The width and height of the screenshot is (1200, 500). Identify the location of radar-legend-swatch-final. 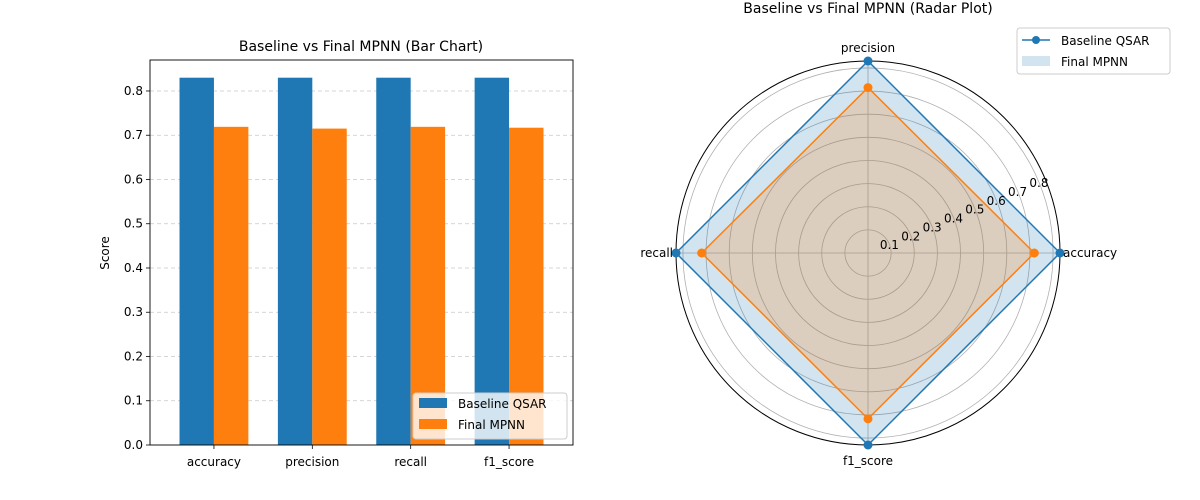
(1036, 61).